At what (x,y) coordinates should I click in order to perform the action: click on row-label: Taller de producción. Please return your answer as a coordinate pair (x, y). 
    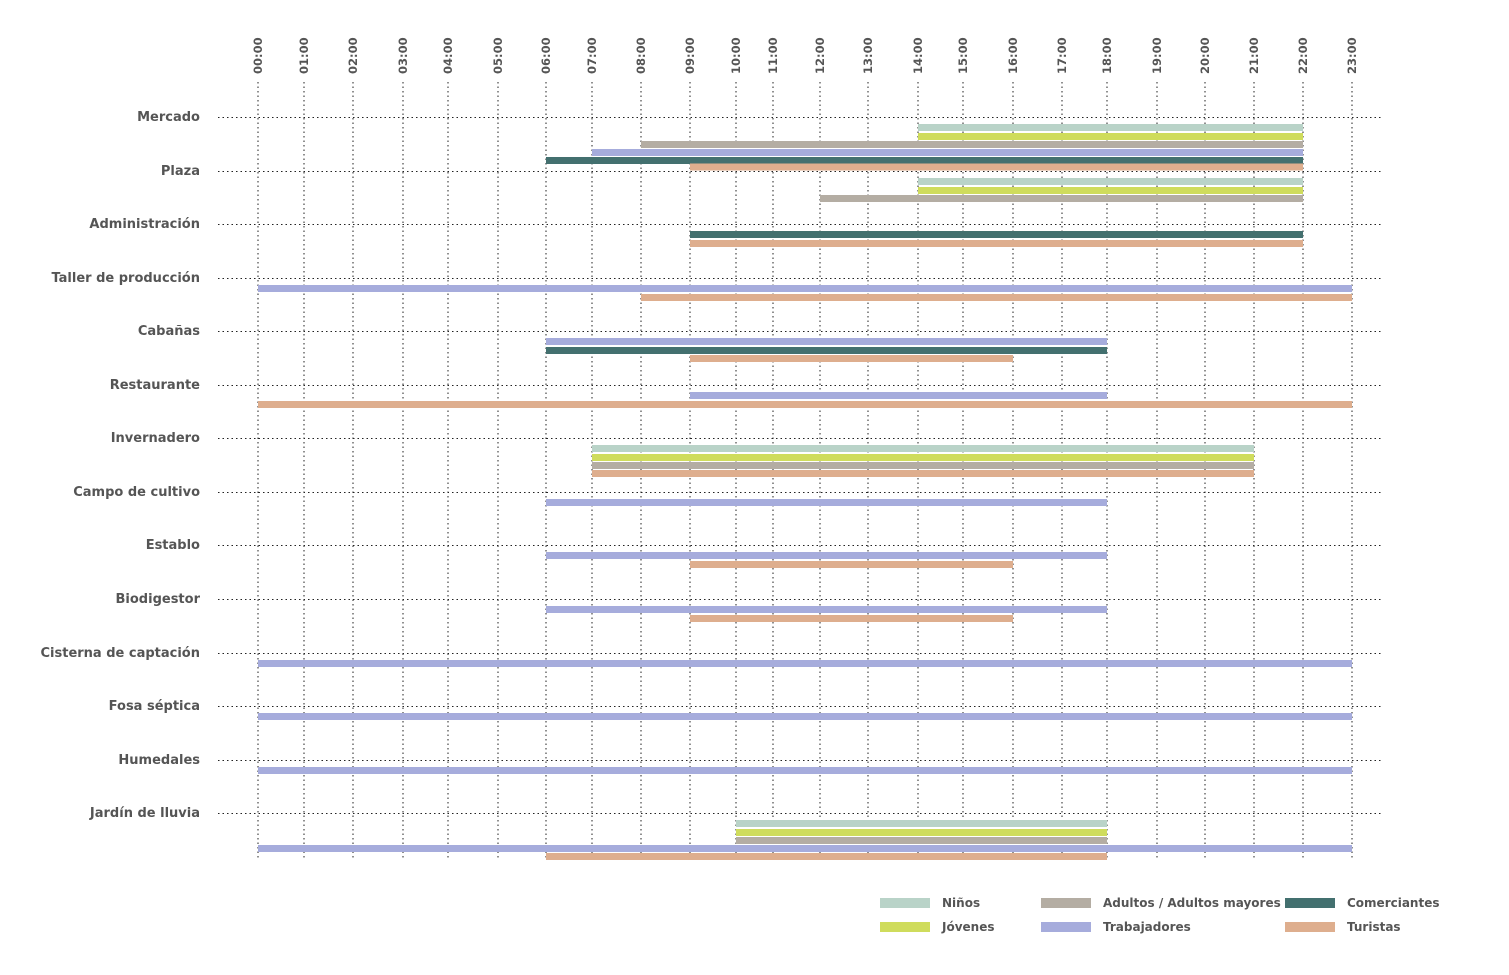
    Looking at the image, I should click on (125, 278).